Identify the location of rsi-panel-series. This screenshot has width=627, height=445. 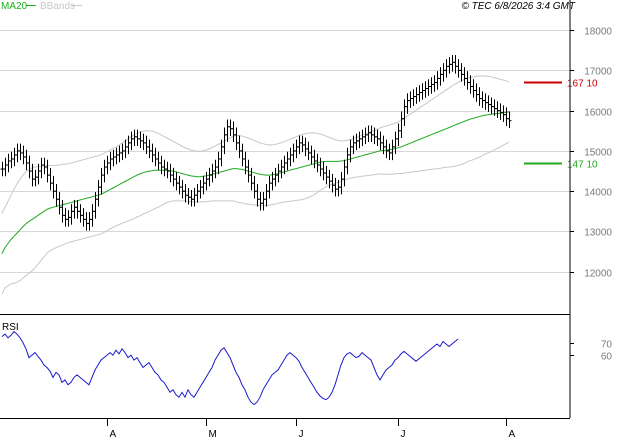
(230, 368).